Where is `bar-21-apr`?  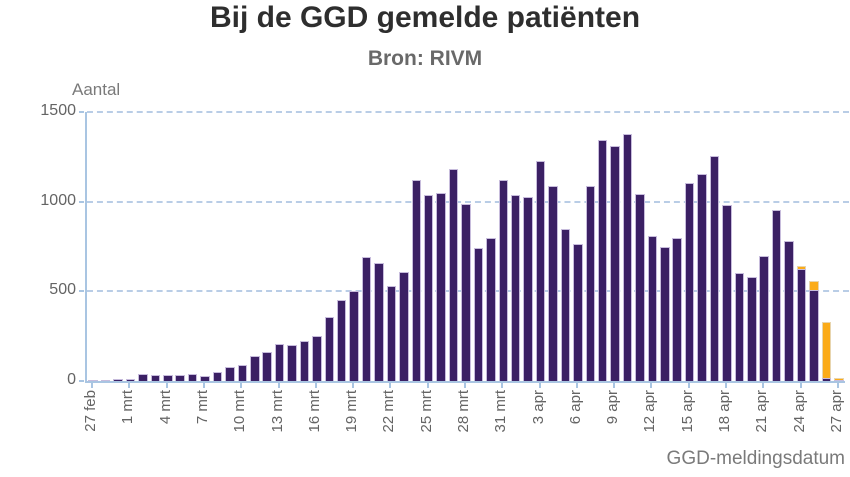
bar-21-apr is located at coordinates (764, 318).